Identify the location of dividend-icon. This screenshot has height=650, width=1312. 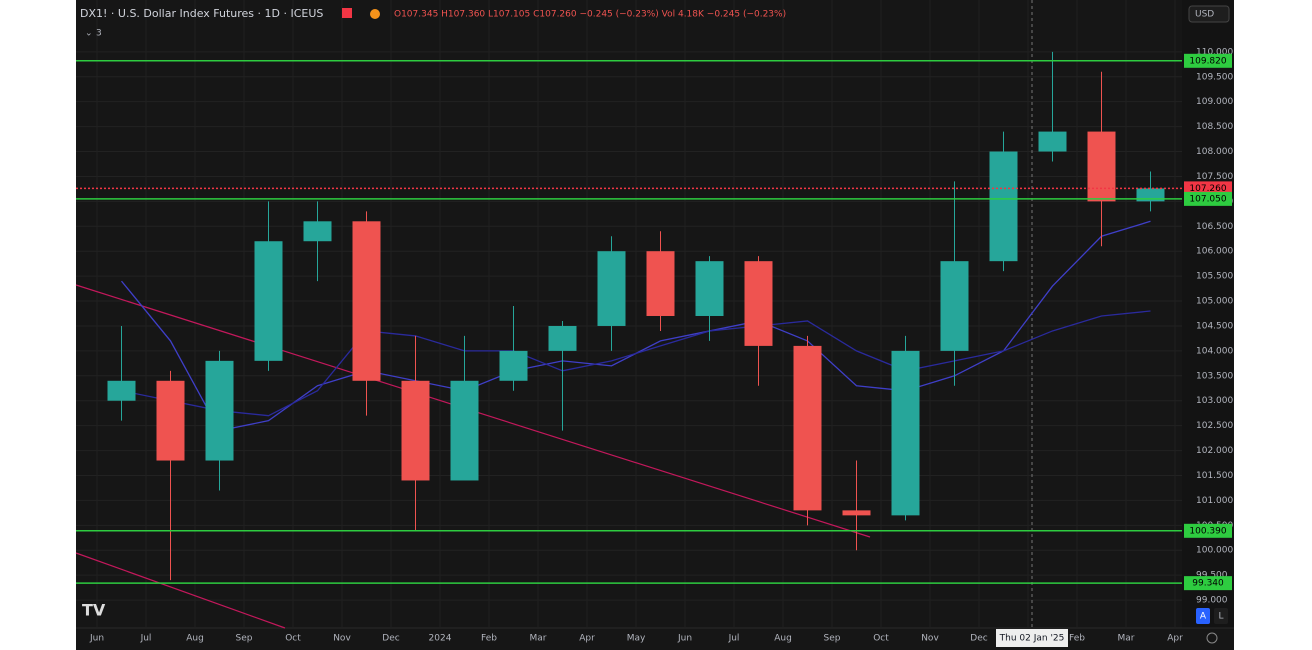
(375, 14).